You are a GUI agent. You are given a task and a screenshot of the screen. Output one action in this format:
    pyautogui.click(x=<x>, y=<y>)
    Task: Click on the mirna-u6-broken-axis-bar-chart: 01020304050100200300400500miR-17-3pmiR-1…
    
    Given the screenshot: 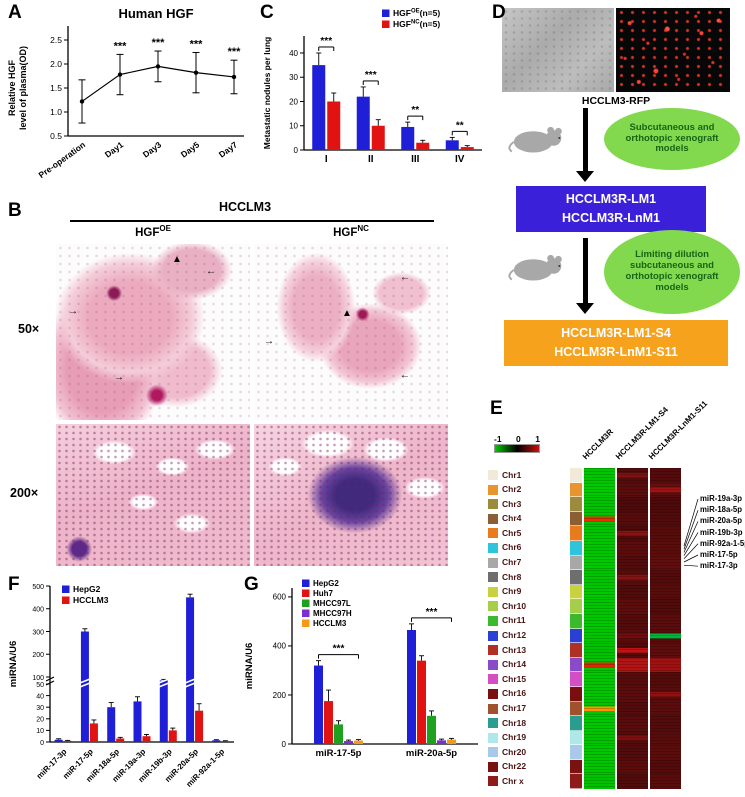 What is the action you would take?
    pyautogui.click(x=121, y=686)
    